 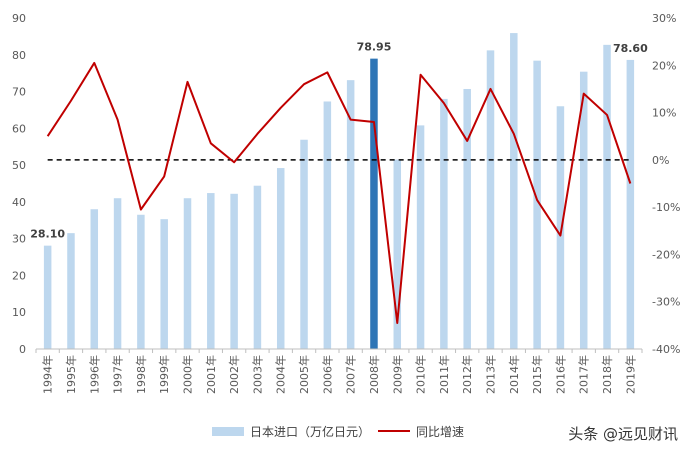 I want to click on right-tick-label: -10%, so click(x=666, y=207).